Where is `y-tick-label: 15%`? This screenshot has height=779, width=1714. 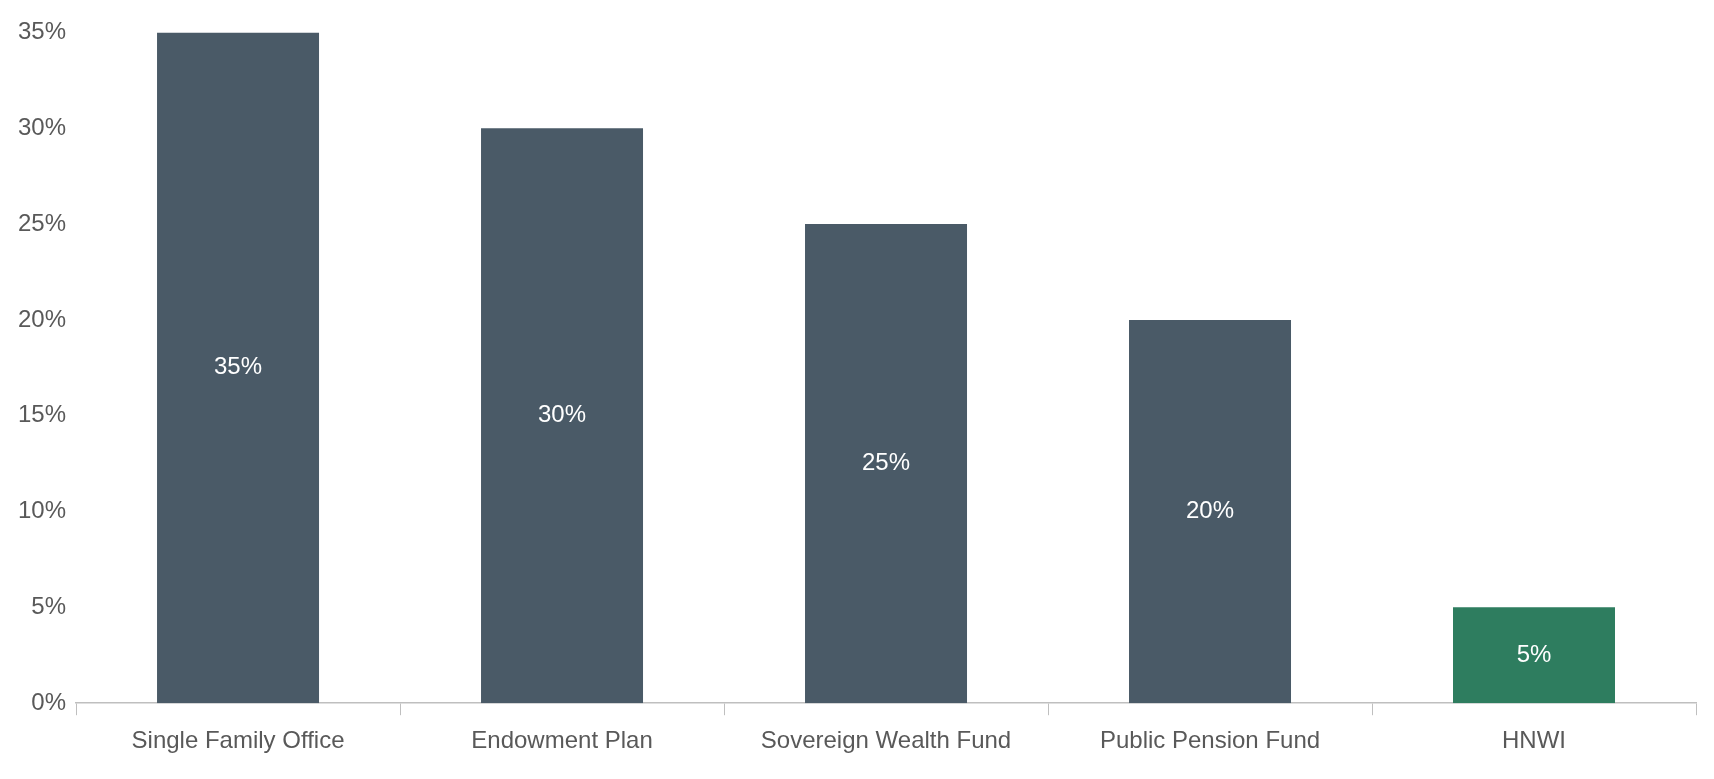 y-tick-label: 15% is located at coordinates (42, 414).